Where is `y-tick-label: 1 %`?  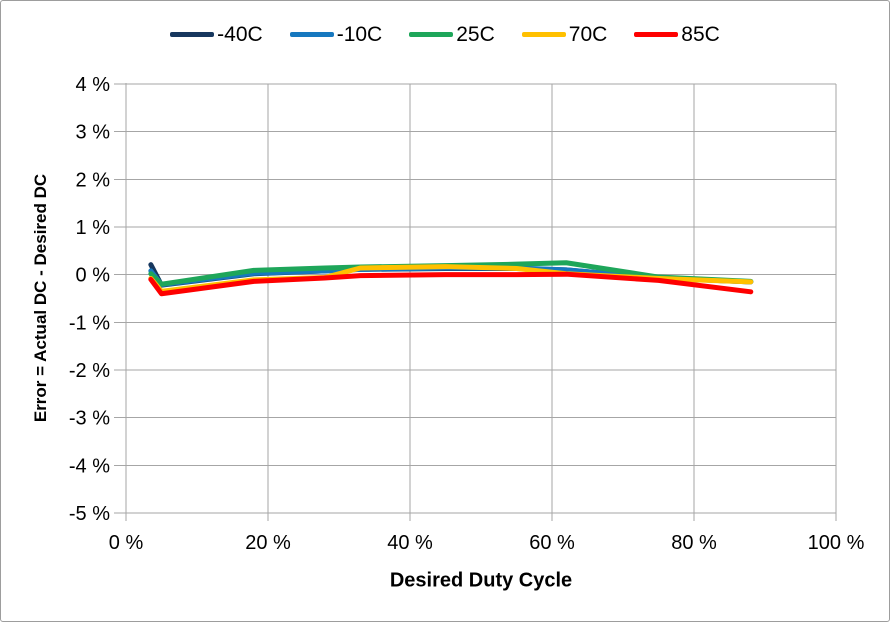
y-tick-label: 1 % is located at coordinates (93, 228).